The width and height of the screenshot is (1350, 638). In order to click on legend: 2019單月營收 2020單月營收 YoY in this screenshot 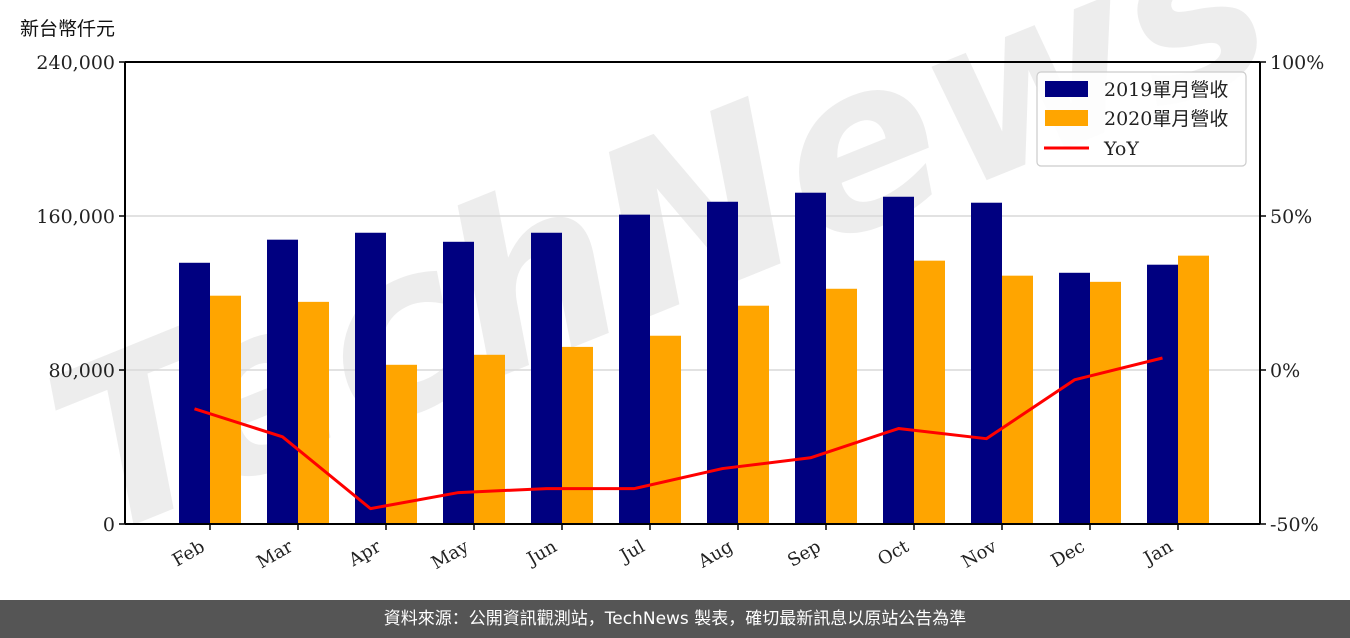, I will do `click(1141, 119)`.